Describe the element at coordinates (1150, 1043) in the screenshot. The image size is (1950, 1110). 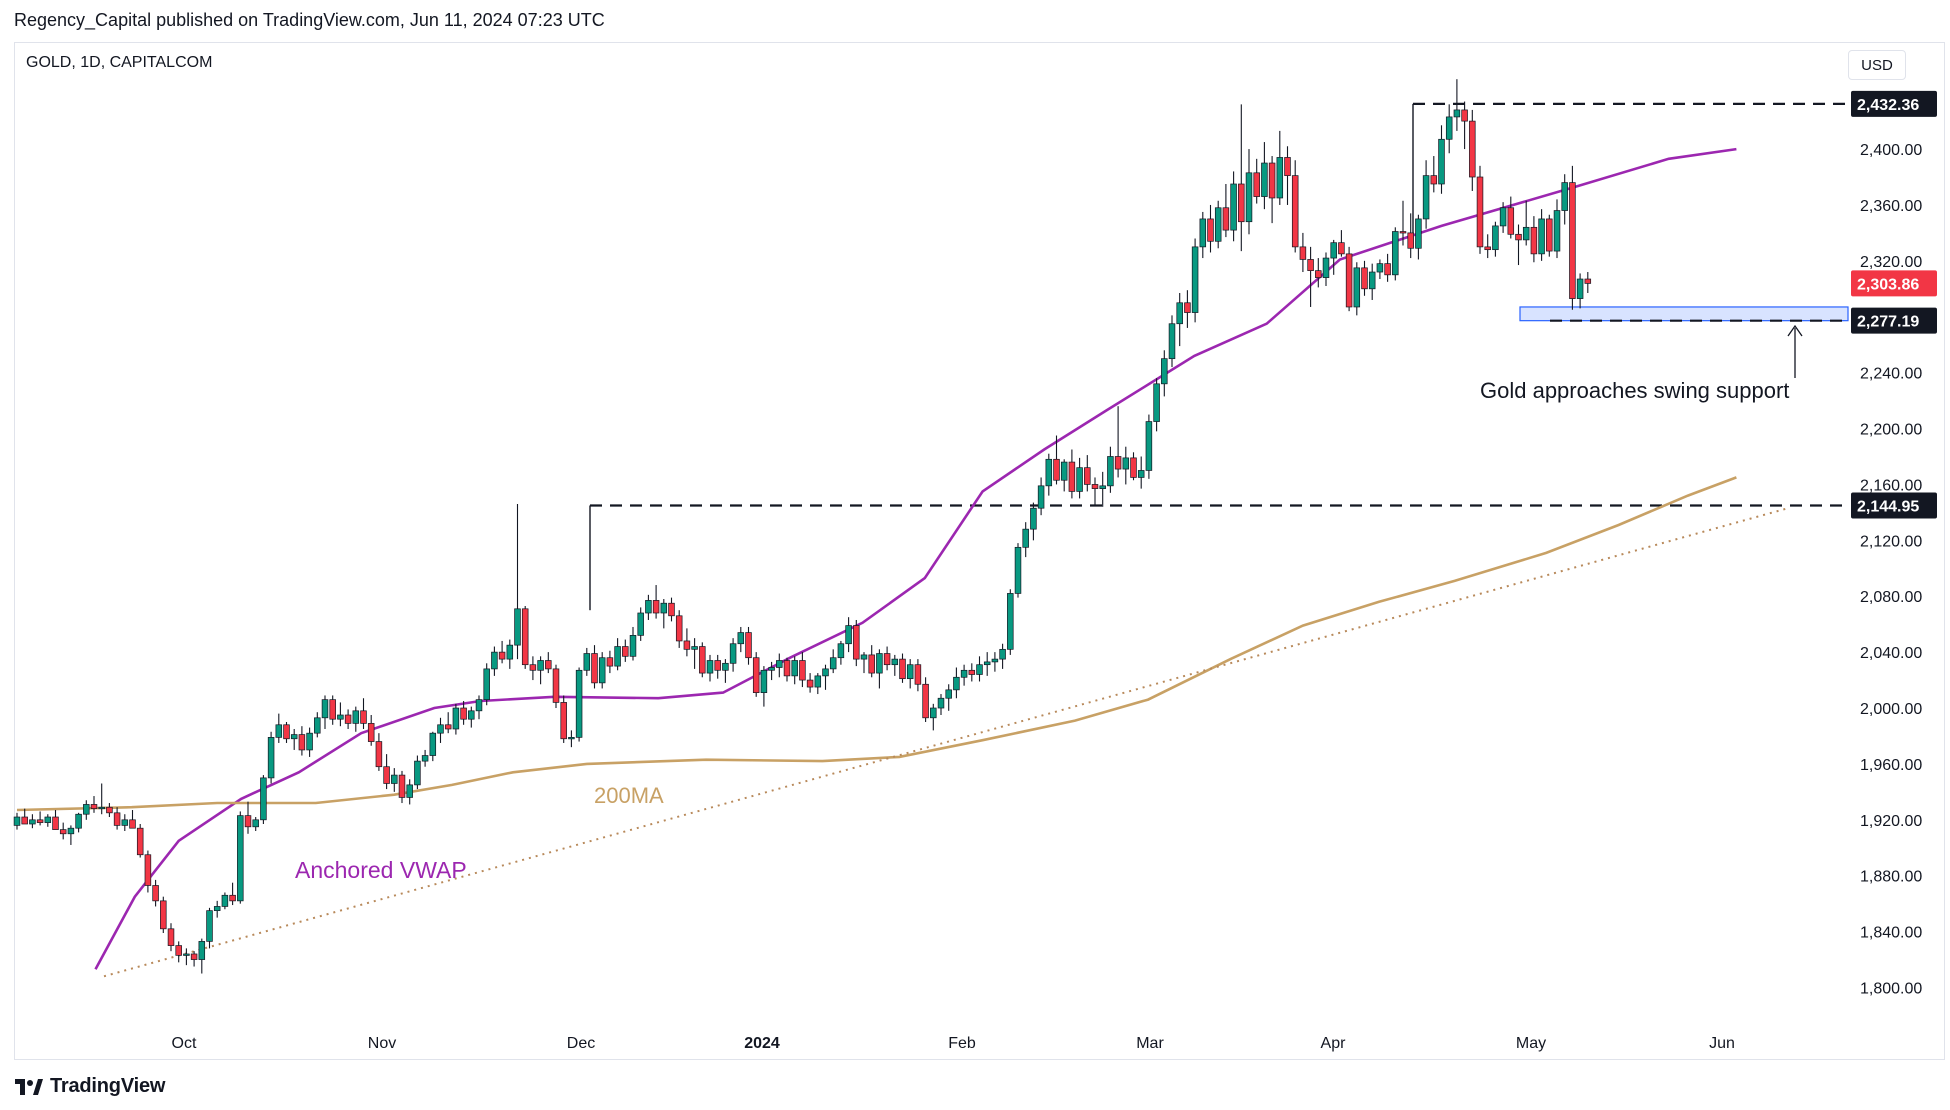
I see `time-axis-tick: Mar` at that location.